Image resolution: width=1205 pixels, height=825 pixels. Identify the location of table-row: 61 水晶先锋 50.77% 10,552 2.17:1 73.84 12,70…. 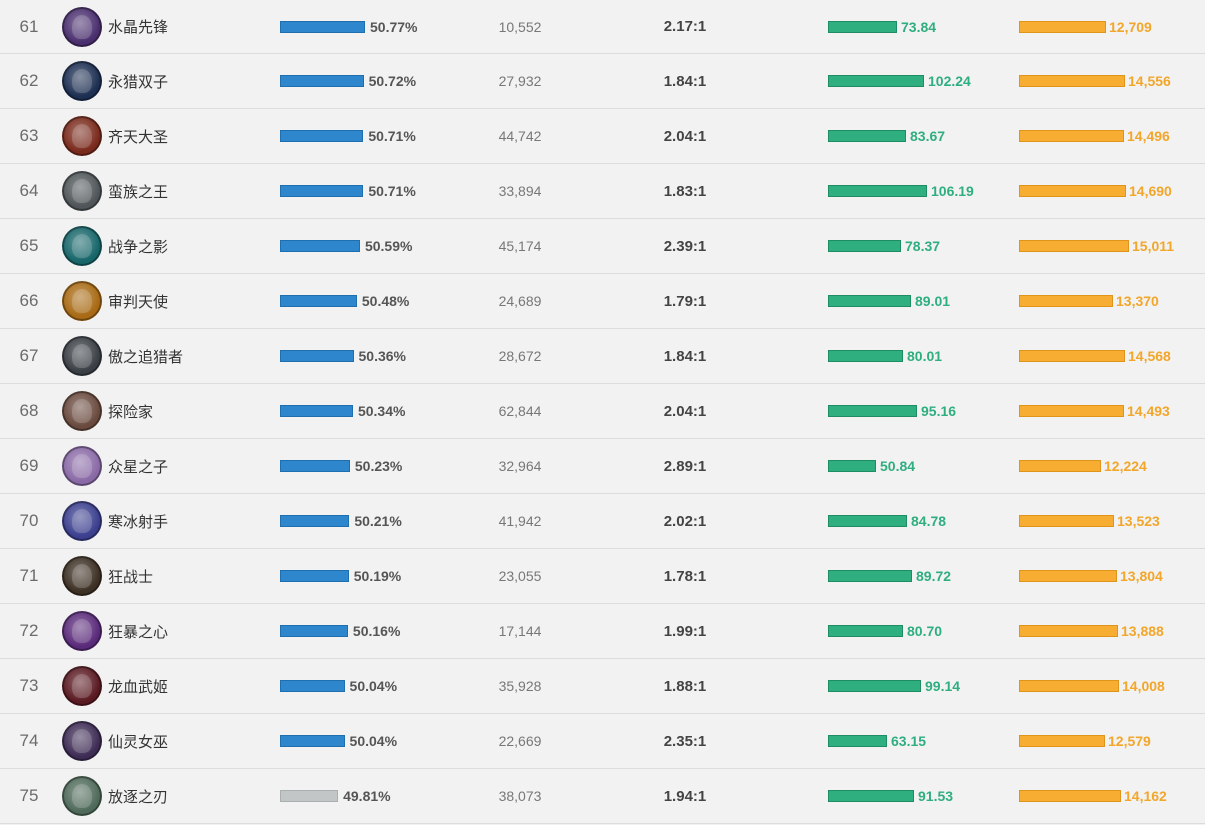
(602, 27).